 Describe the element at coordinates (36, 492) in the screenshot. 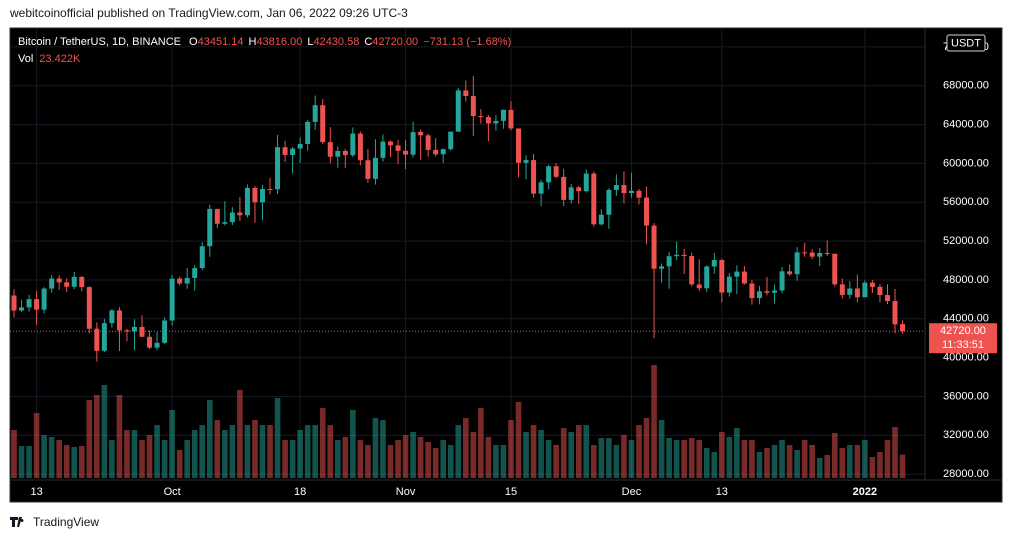

I see `x-tick-label: 13` at that location.